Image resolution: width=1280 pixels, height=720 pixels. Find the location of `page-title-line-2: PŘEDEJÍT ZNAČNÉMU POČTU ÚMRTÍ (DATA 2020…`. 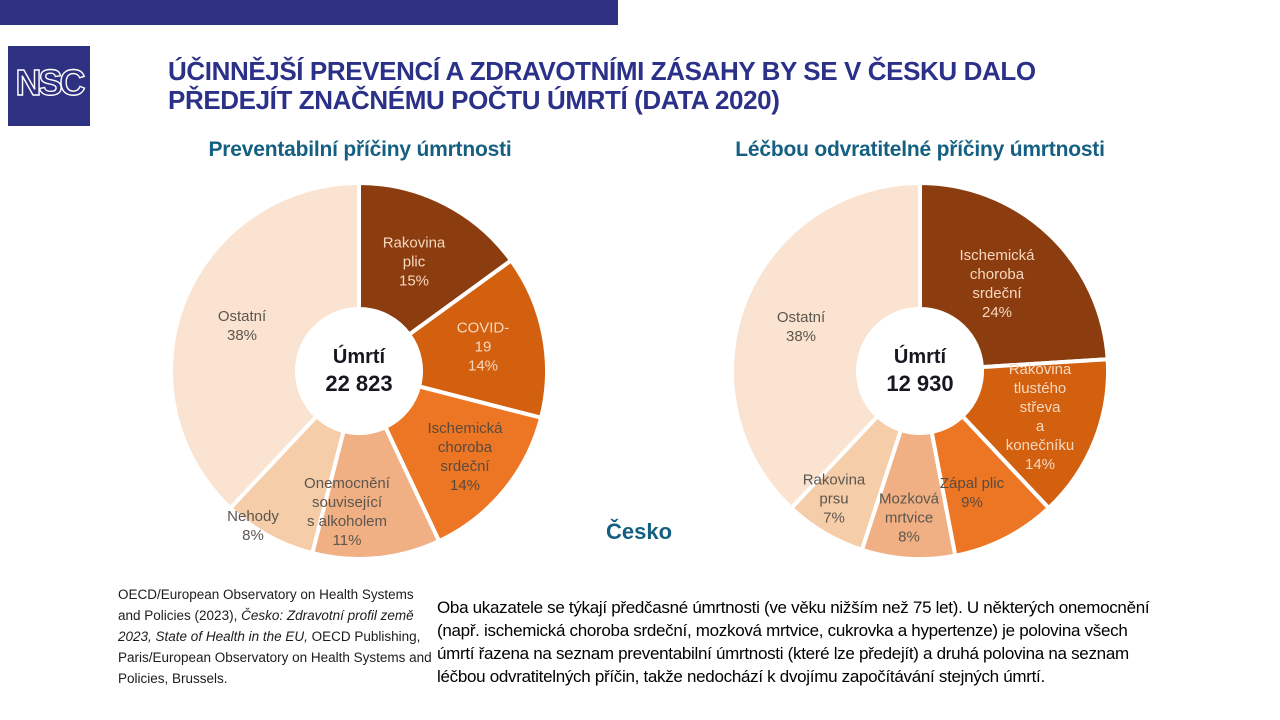

page-title-line-2: PŘEDEJÍT ZNAČNÉMU POČTU ÚMRTÍ (DATA 2020… is located at coordinates (474, 100).